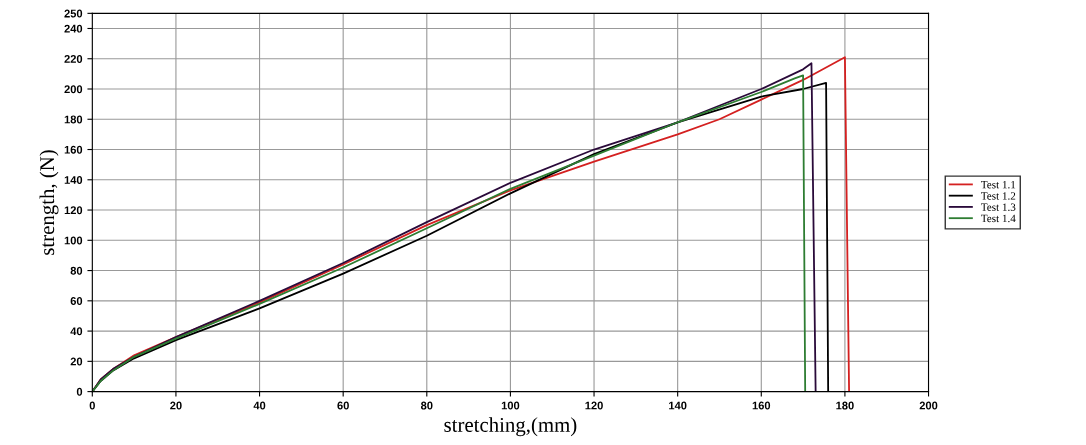 This screenshot has height=445, width=1086. I want to click on x-tick-label: 0, so click(92, 405).